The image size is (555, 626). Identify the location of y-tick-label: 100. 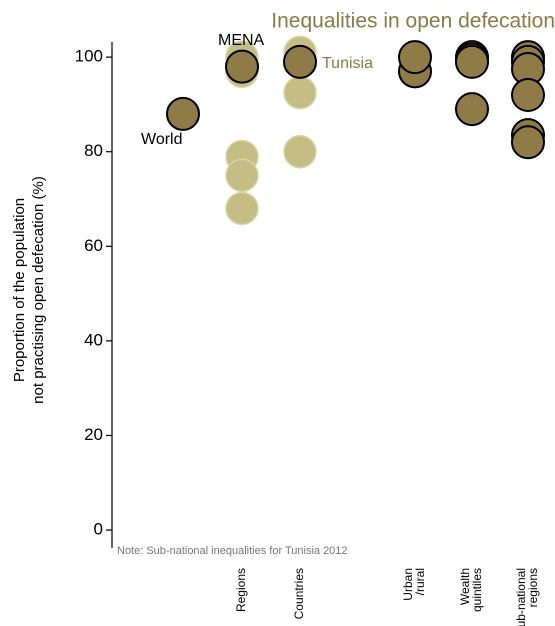
(89, 56).